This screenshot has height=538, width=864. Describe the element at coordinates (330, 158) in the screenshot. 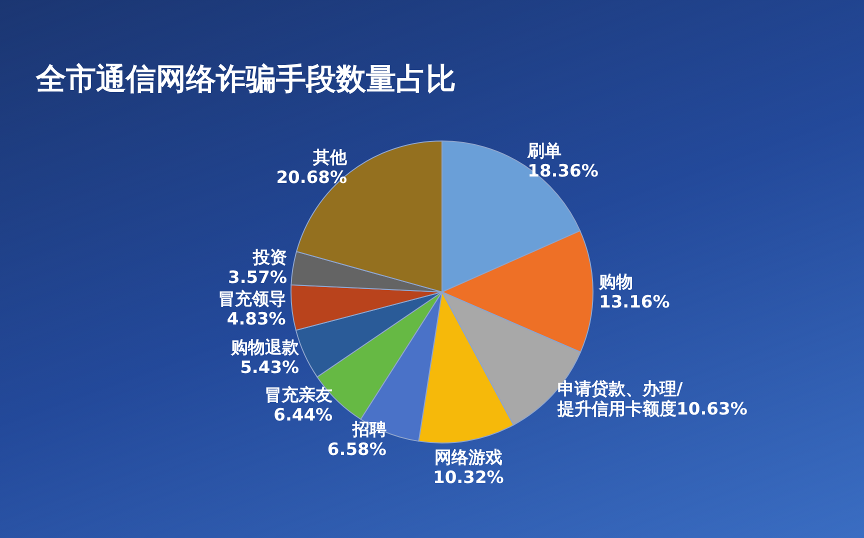

I see `slice-label: 其他` at that location.